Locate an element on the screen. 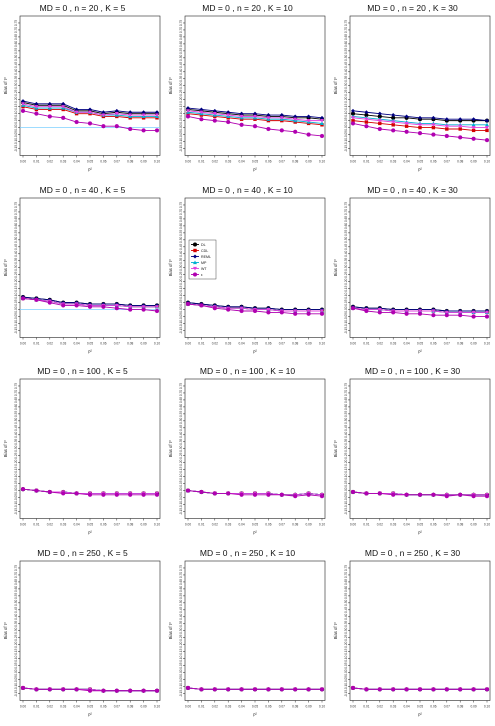  y-tick-label: 0.65 is located at coordinates (346, 581).